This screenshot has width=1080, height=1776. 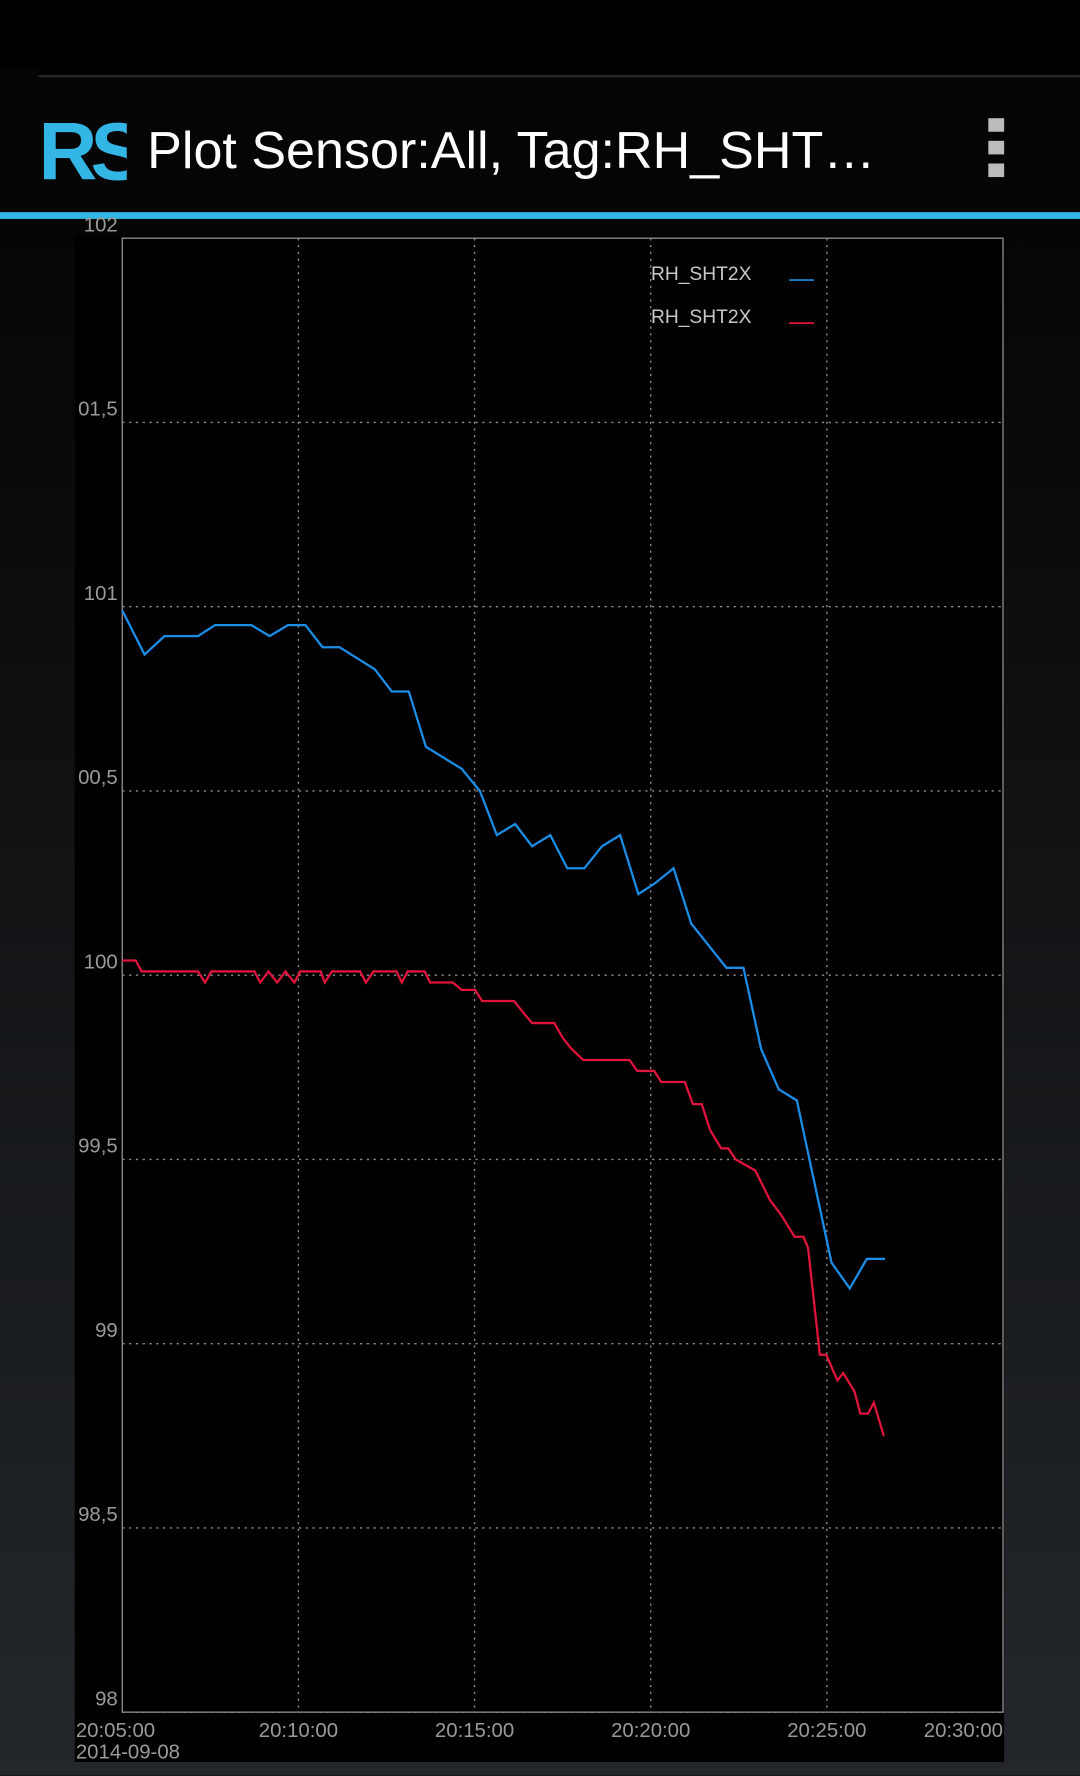 What do you see at coordinates (101, 594) in the screenshot?
I see `y-tick-label: 101` at bounding box center [101, 594].